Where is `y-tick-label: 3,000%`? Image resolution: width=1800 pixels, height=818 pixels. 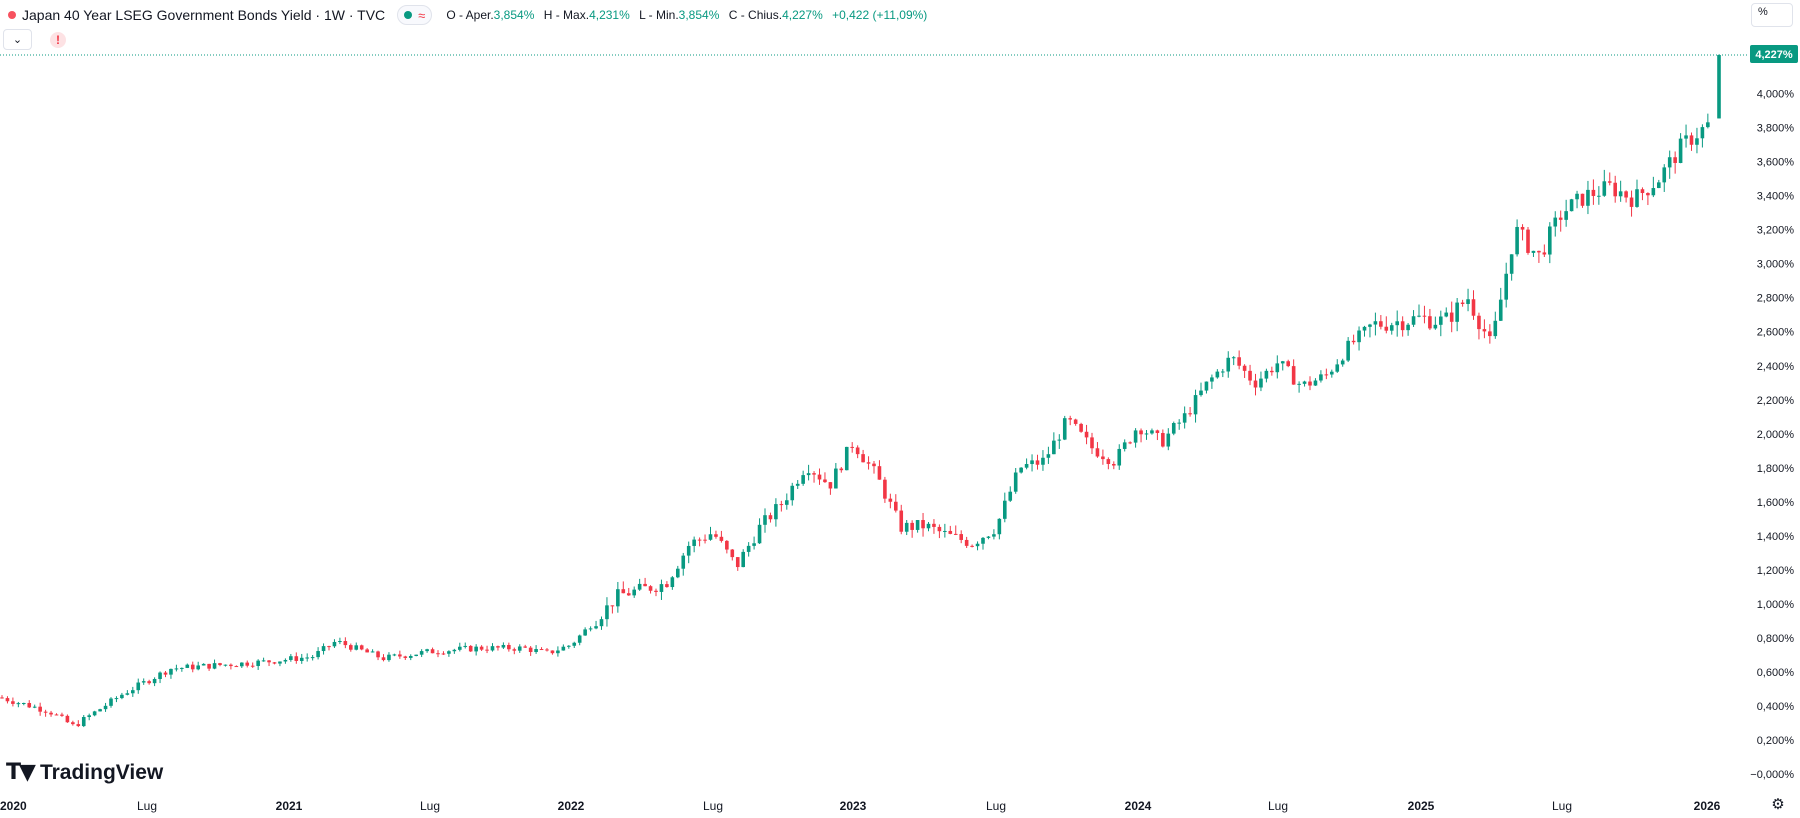
y-tick-label: 3,000% is located at coordinates (1776, 265).